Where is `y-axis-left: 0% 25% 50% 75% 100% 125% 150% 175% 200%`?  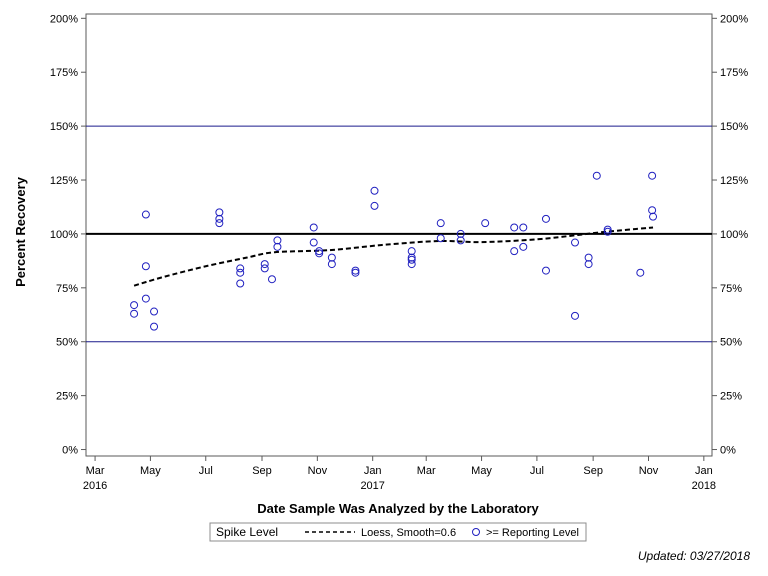
y-axis-left: 0% 25% 50% 75% 100% 125% 150% 175% 200% is located at coordinates (68, 235).